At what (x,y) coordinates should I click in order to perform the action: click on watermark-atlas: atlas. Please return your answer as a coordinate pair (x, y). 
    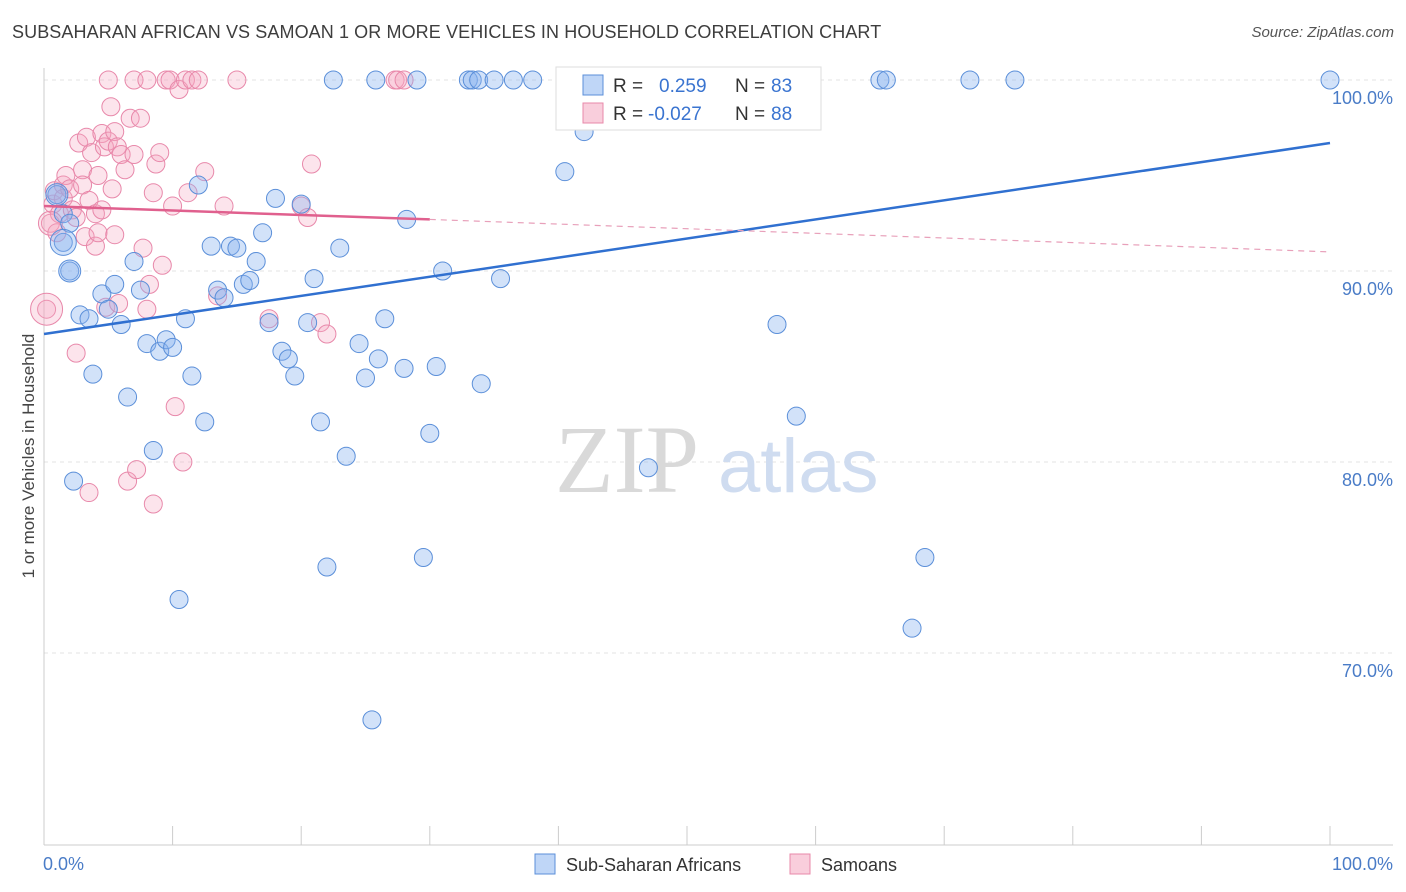
    Looking at the image, I should click on (798, 466).